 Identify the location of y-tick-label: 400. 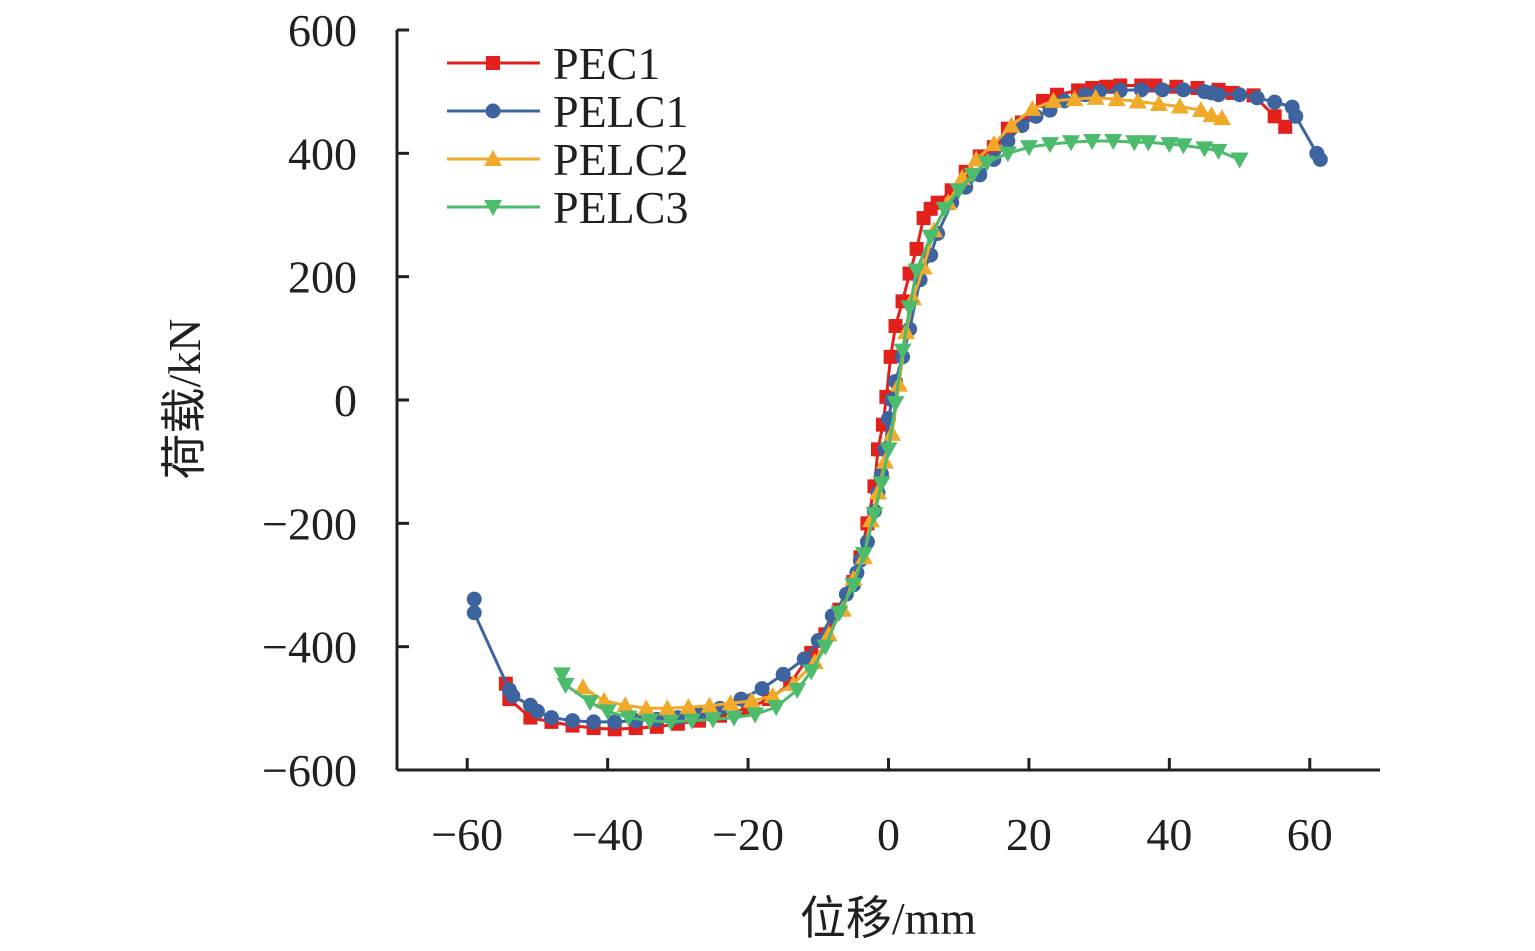
(322, 153).